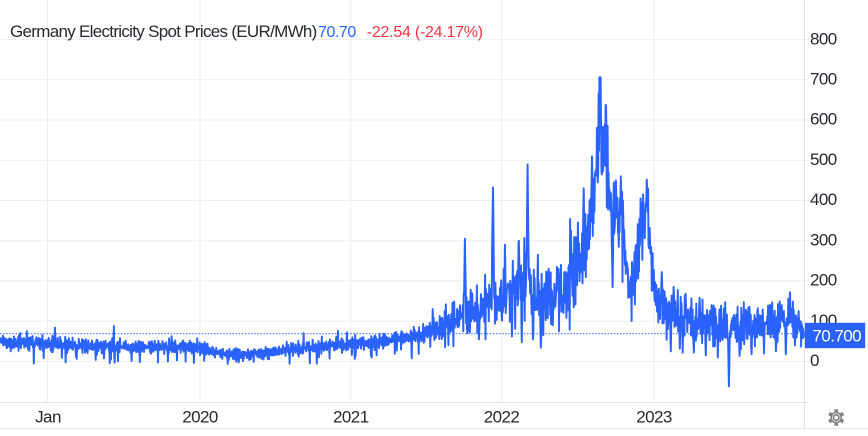 Image resolution: width=868 pixels, height=436 pixels. Describe the element at coordinates (48, 416) in the screenshot. I see `svg-text: Jan` at that location.